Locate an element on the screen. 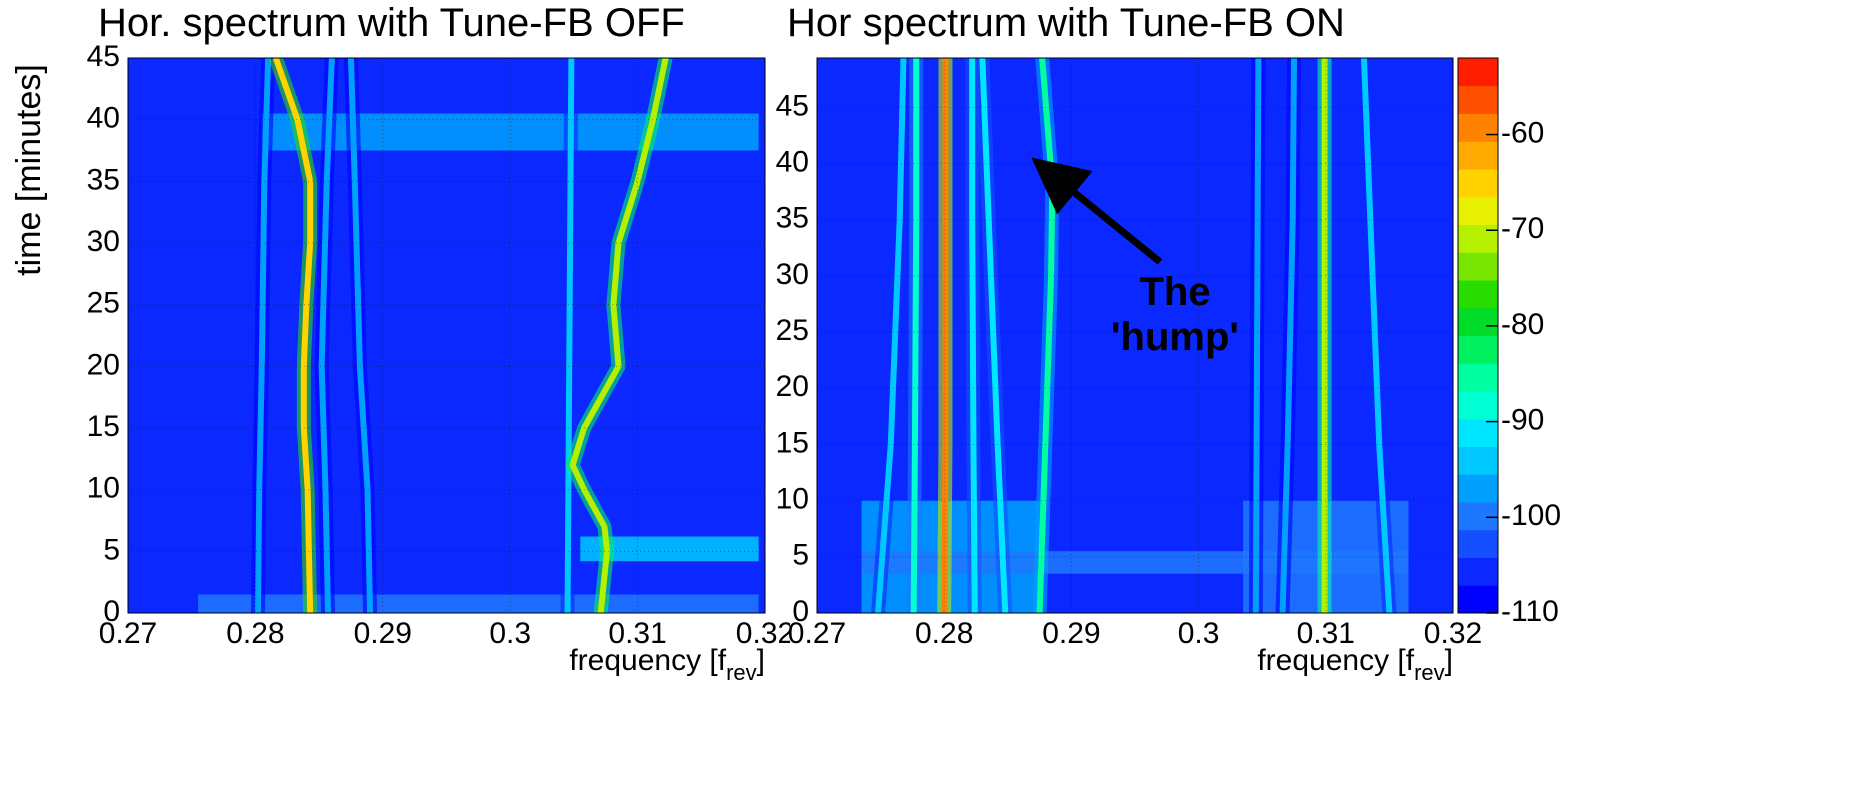  y-axis-label: time [minutes] is located at coordinates (29, 170).